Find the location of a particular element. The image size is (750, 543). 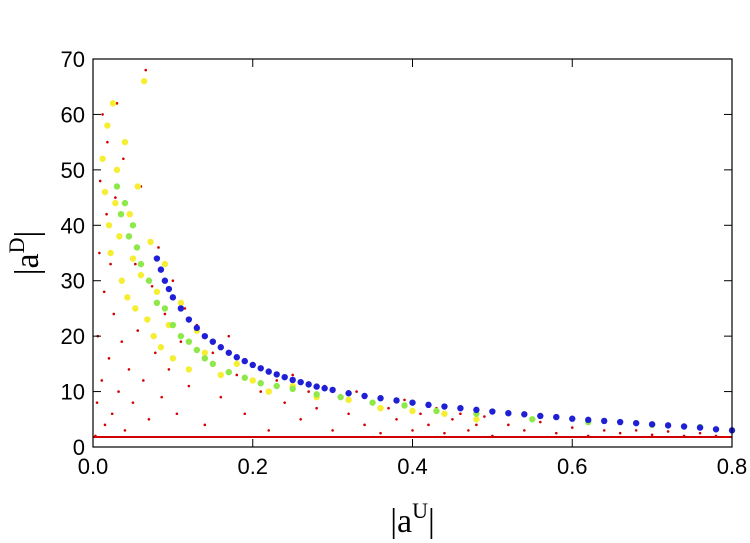

x-tick-label: 0.0 is located at coordinates (93, 466).